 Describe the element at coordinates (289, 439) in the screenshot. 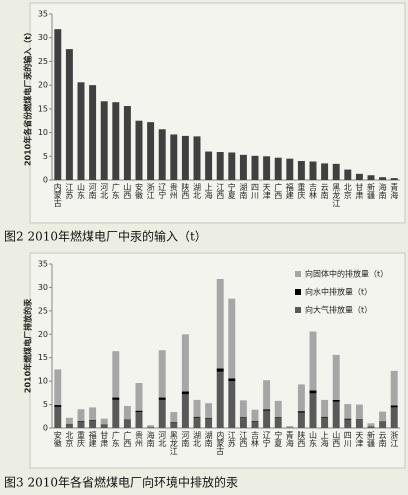

I see `x-tick-label: 青海` at that location.